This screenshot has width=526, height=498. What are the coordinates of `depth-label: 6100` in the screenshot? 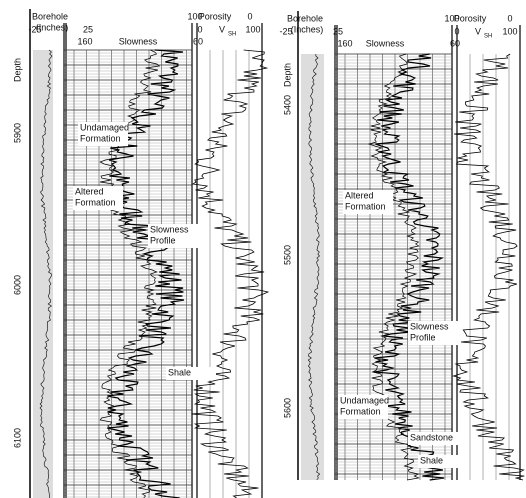 It's located at (17, 438).